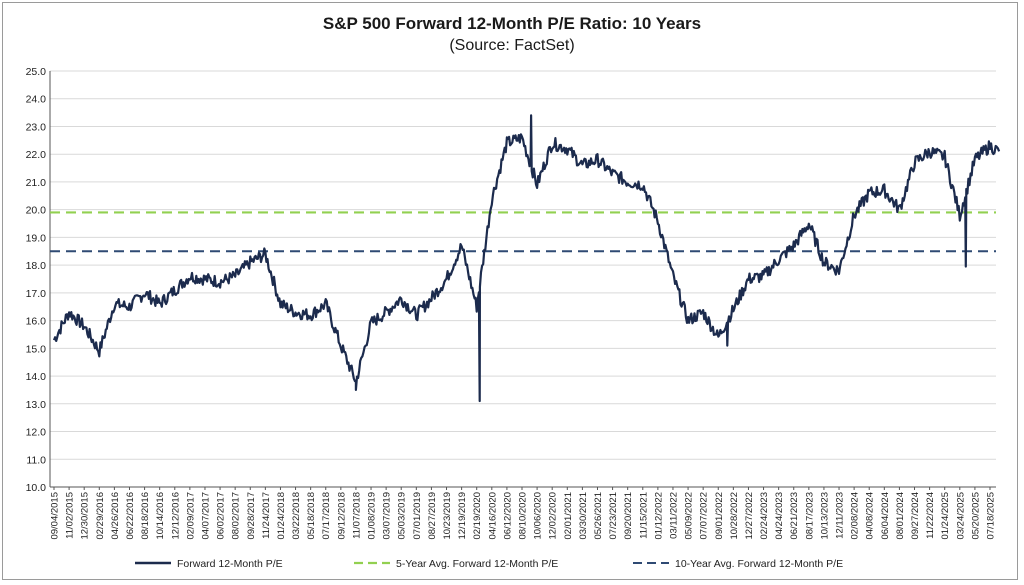  I want to click on x-tick-label: 03/22/2018, so click(296, 516).